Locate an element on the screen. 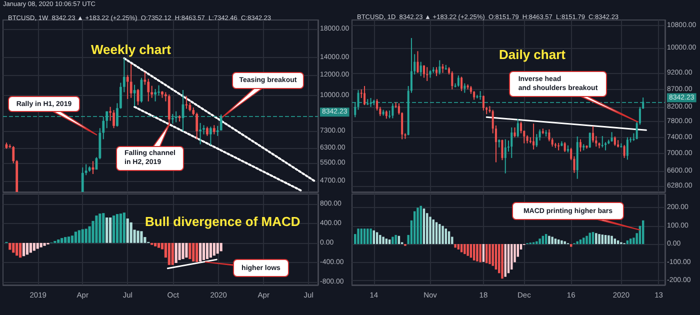 This screenshot has width=700, height=315. text: Bull divergence of MACD is located at coordinates (222, 221).